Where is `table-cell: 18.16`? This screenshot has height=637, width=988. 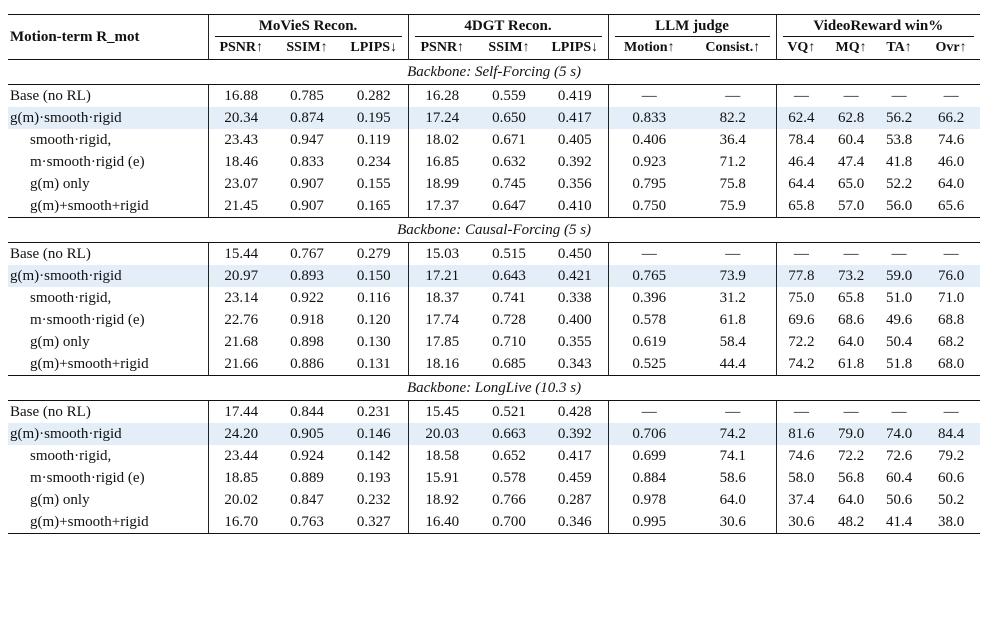
table-cell: 18.16 is located at coordinates (442, 364).